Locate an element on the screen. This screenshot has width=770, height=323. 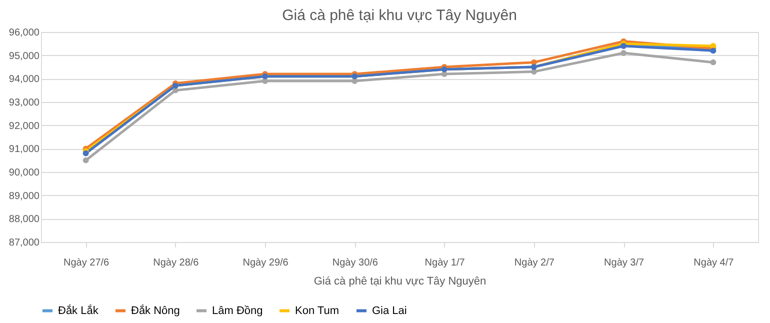
y-tick-label: 95,000 is located at coordinates (24, 56).